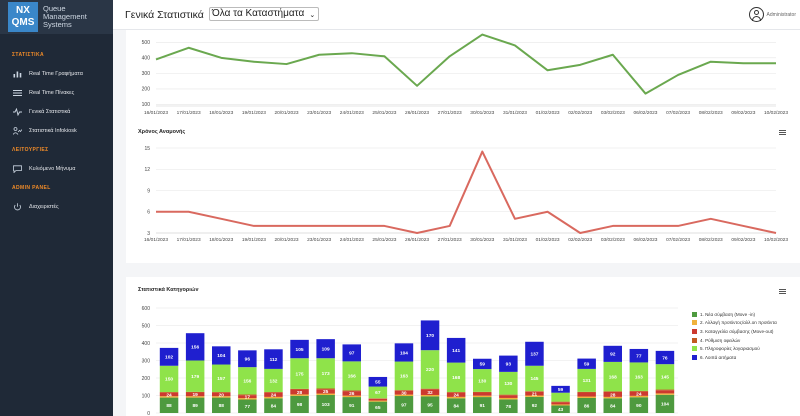  I want to click on bar-data-label: 65, so click(378, 408).